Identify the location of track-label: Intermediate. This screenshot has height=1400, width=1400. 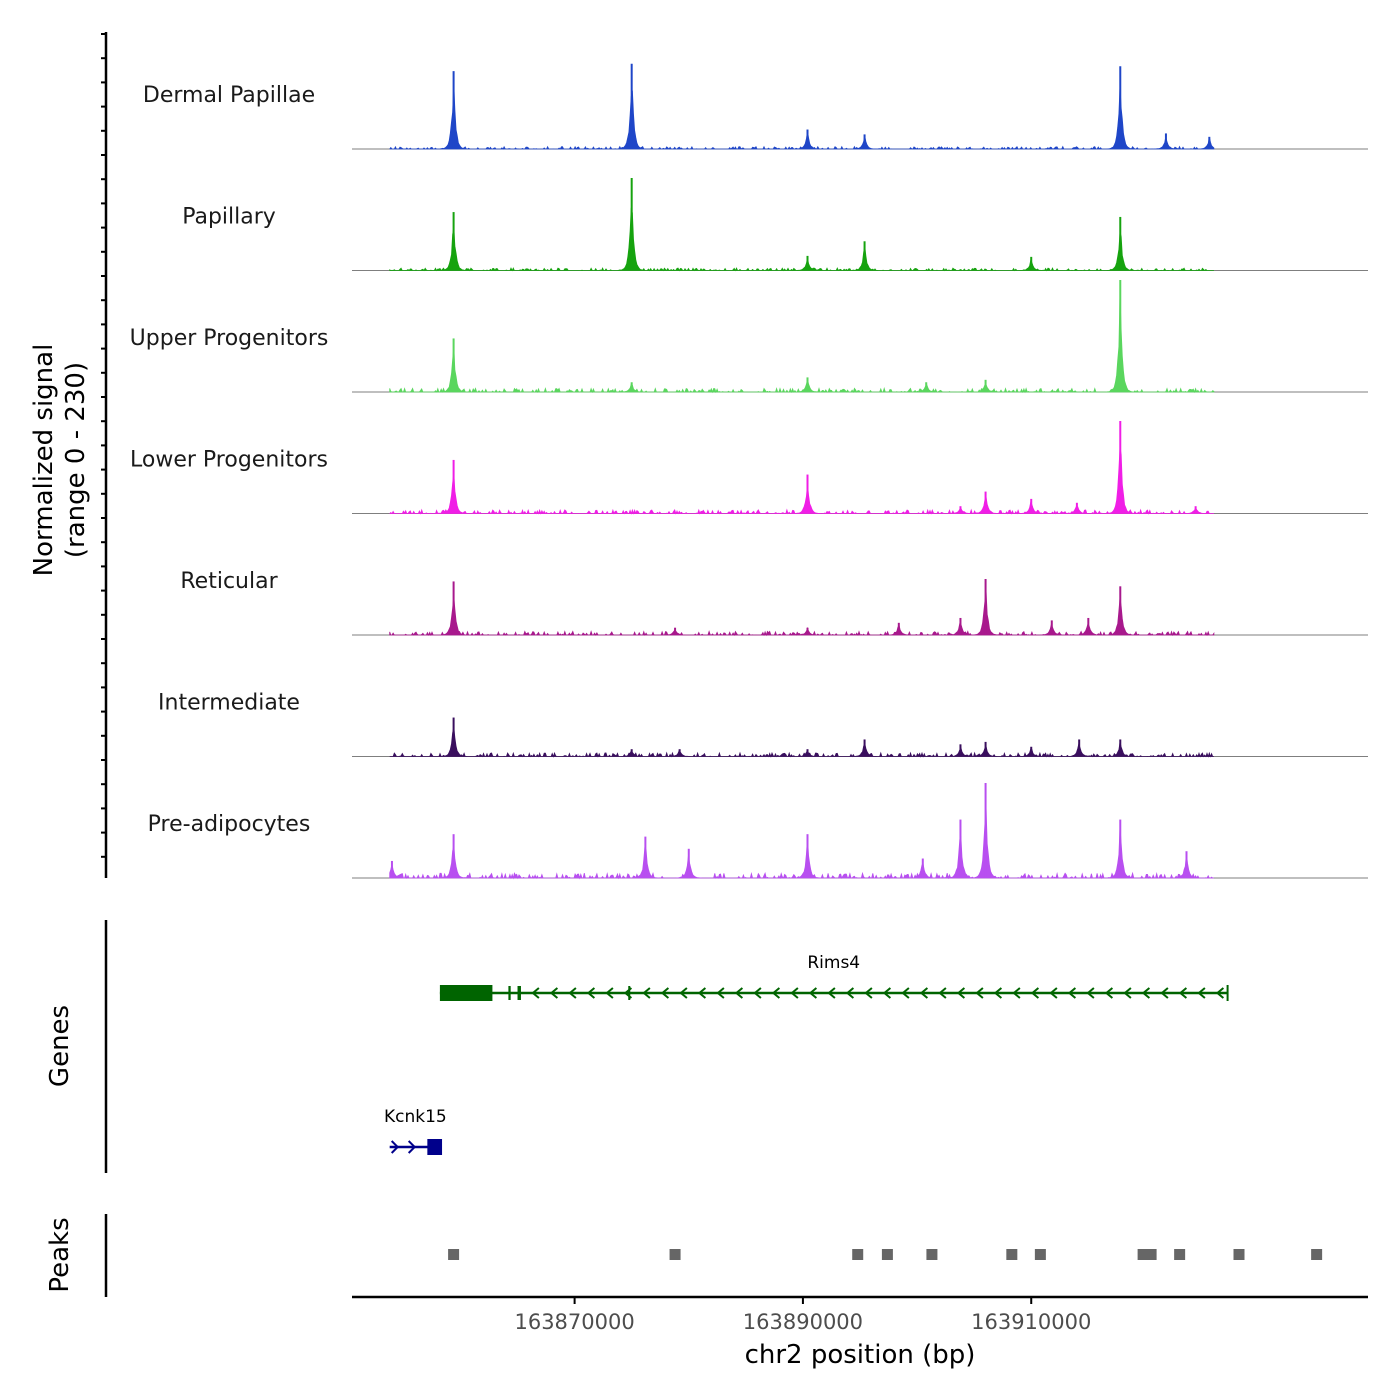
(229, 703).